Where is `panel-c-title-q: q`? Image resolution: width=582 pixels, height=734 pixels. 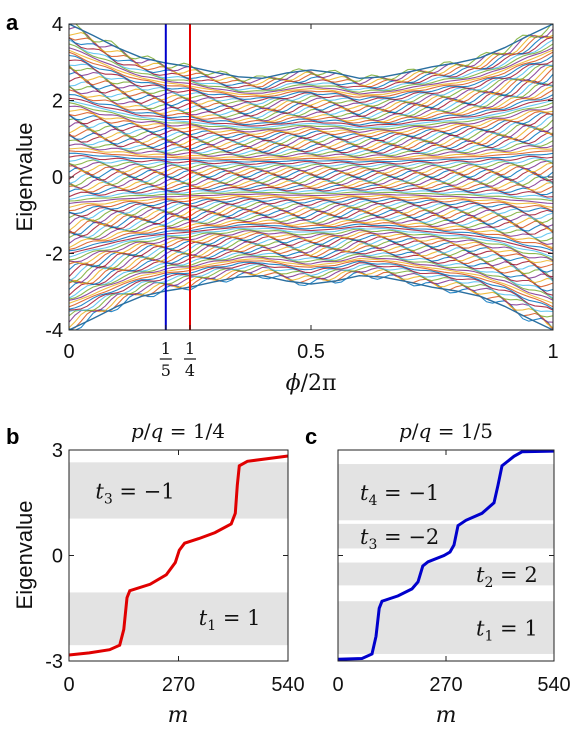
panel-c-title-q: q is located at coordinates (425, 431).